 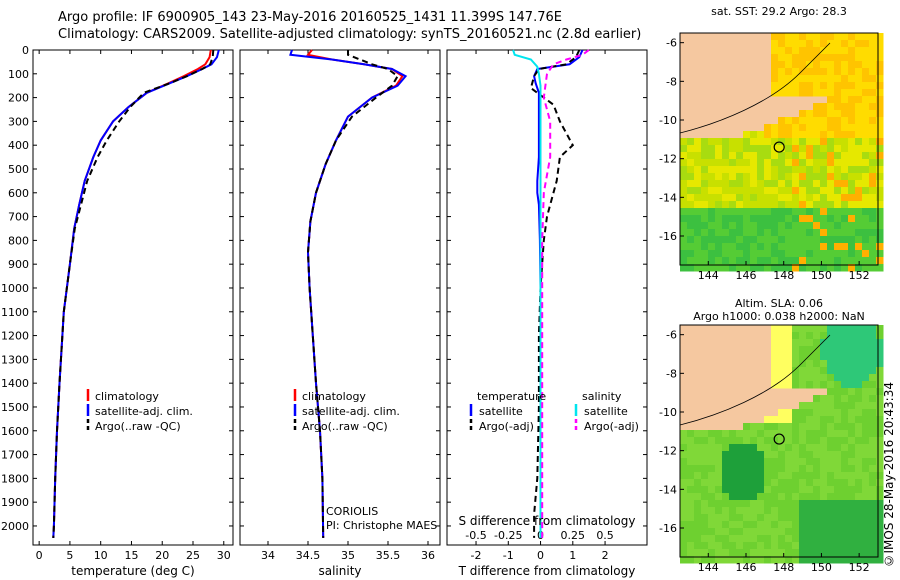 What do you see at coordinates (15, 502) in the screenshot?
I see `y-tick-label: 1900` at bounding box center [15, 502].